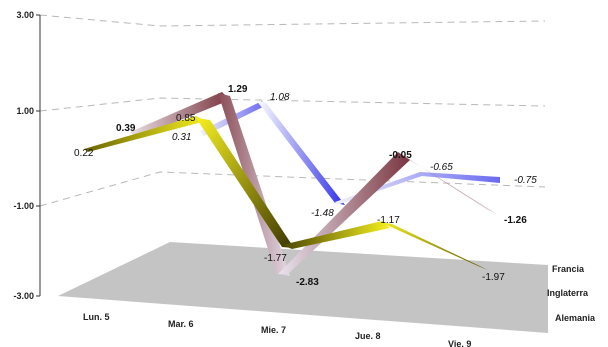  What do you see at coordinates (568, 269) in the screenshot?
I see `series-label-francia: Francia` at bounding box center [568, 269].